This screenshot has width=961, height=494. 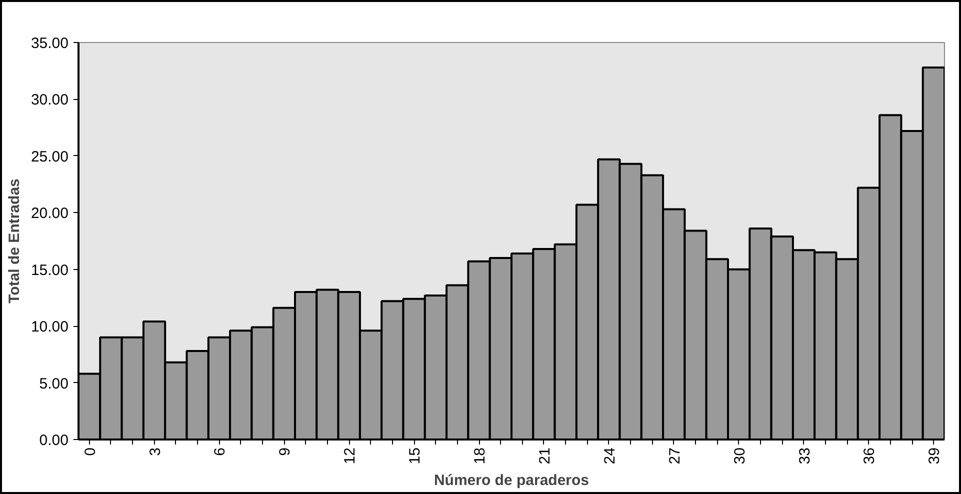 What do you see at coordinates (480, 455) in the screenshot?
I see `x-tick-label: 18` at bounding box center [480, 455].